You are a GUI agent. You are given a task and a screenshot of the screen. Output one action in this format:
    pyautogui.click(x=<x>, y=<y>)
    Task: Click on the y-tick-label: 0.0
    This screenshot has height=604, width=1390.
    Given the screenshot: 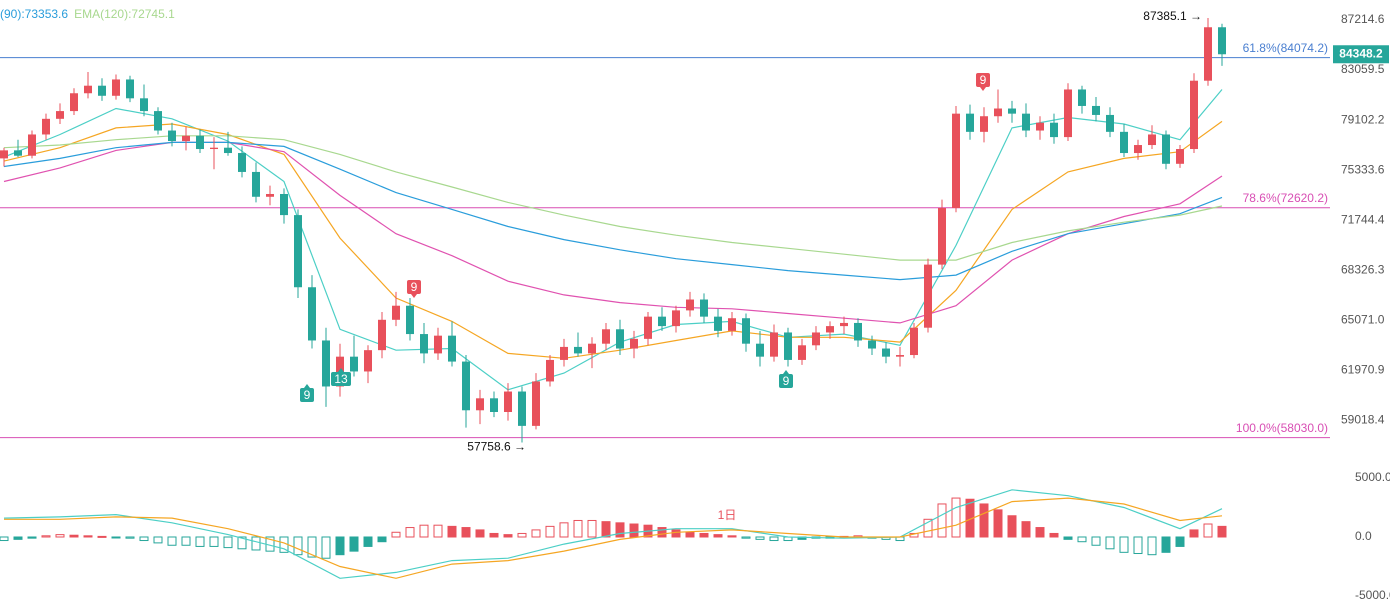 What is the action you would take?
    pyautogui.click(x=1363, y=536)
    